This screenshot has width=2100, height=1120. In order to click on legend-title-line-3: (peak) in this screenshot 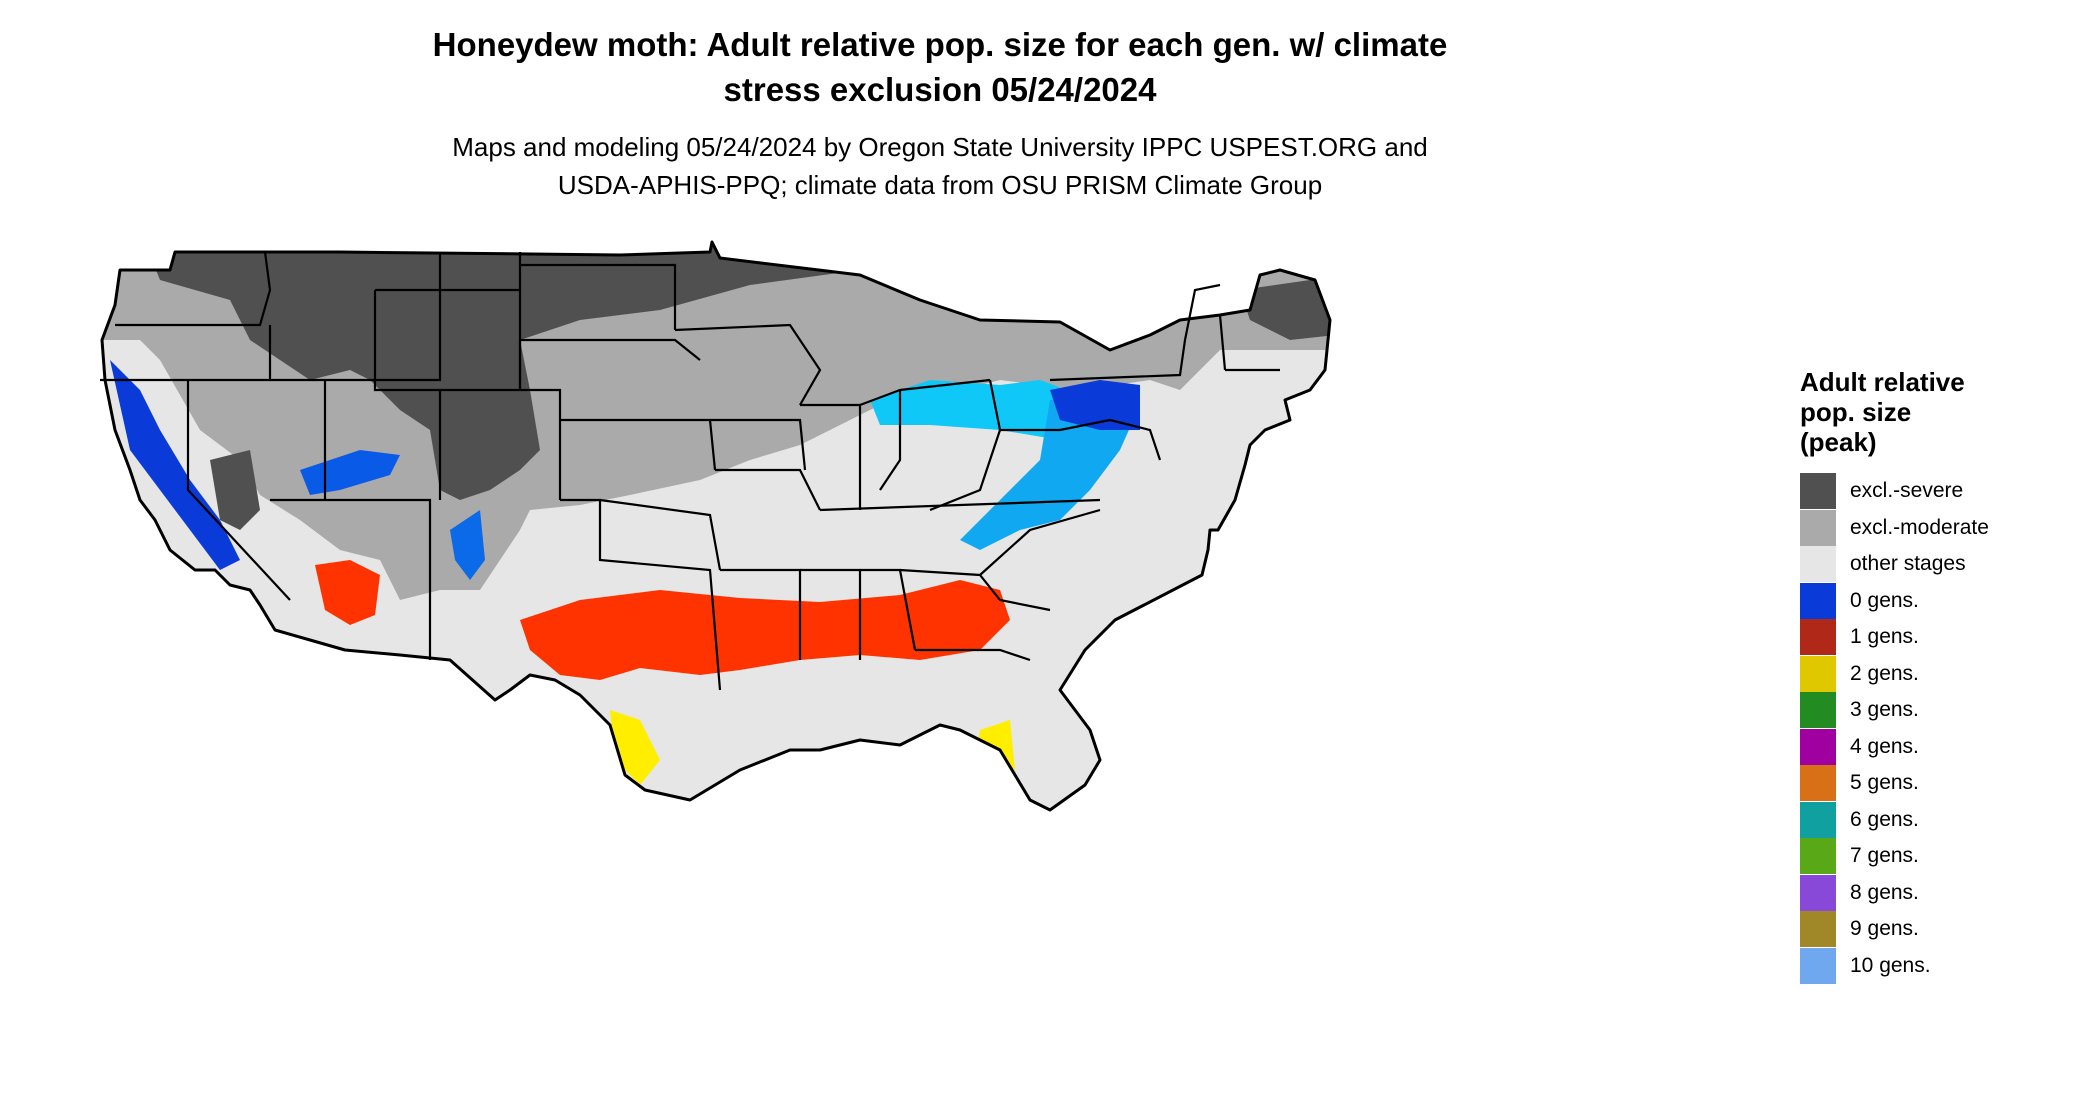, I will do `click(1838, 442)`.